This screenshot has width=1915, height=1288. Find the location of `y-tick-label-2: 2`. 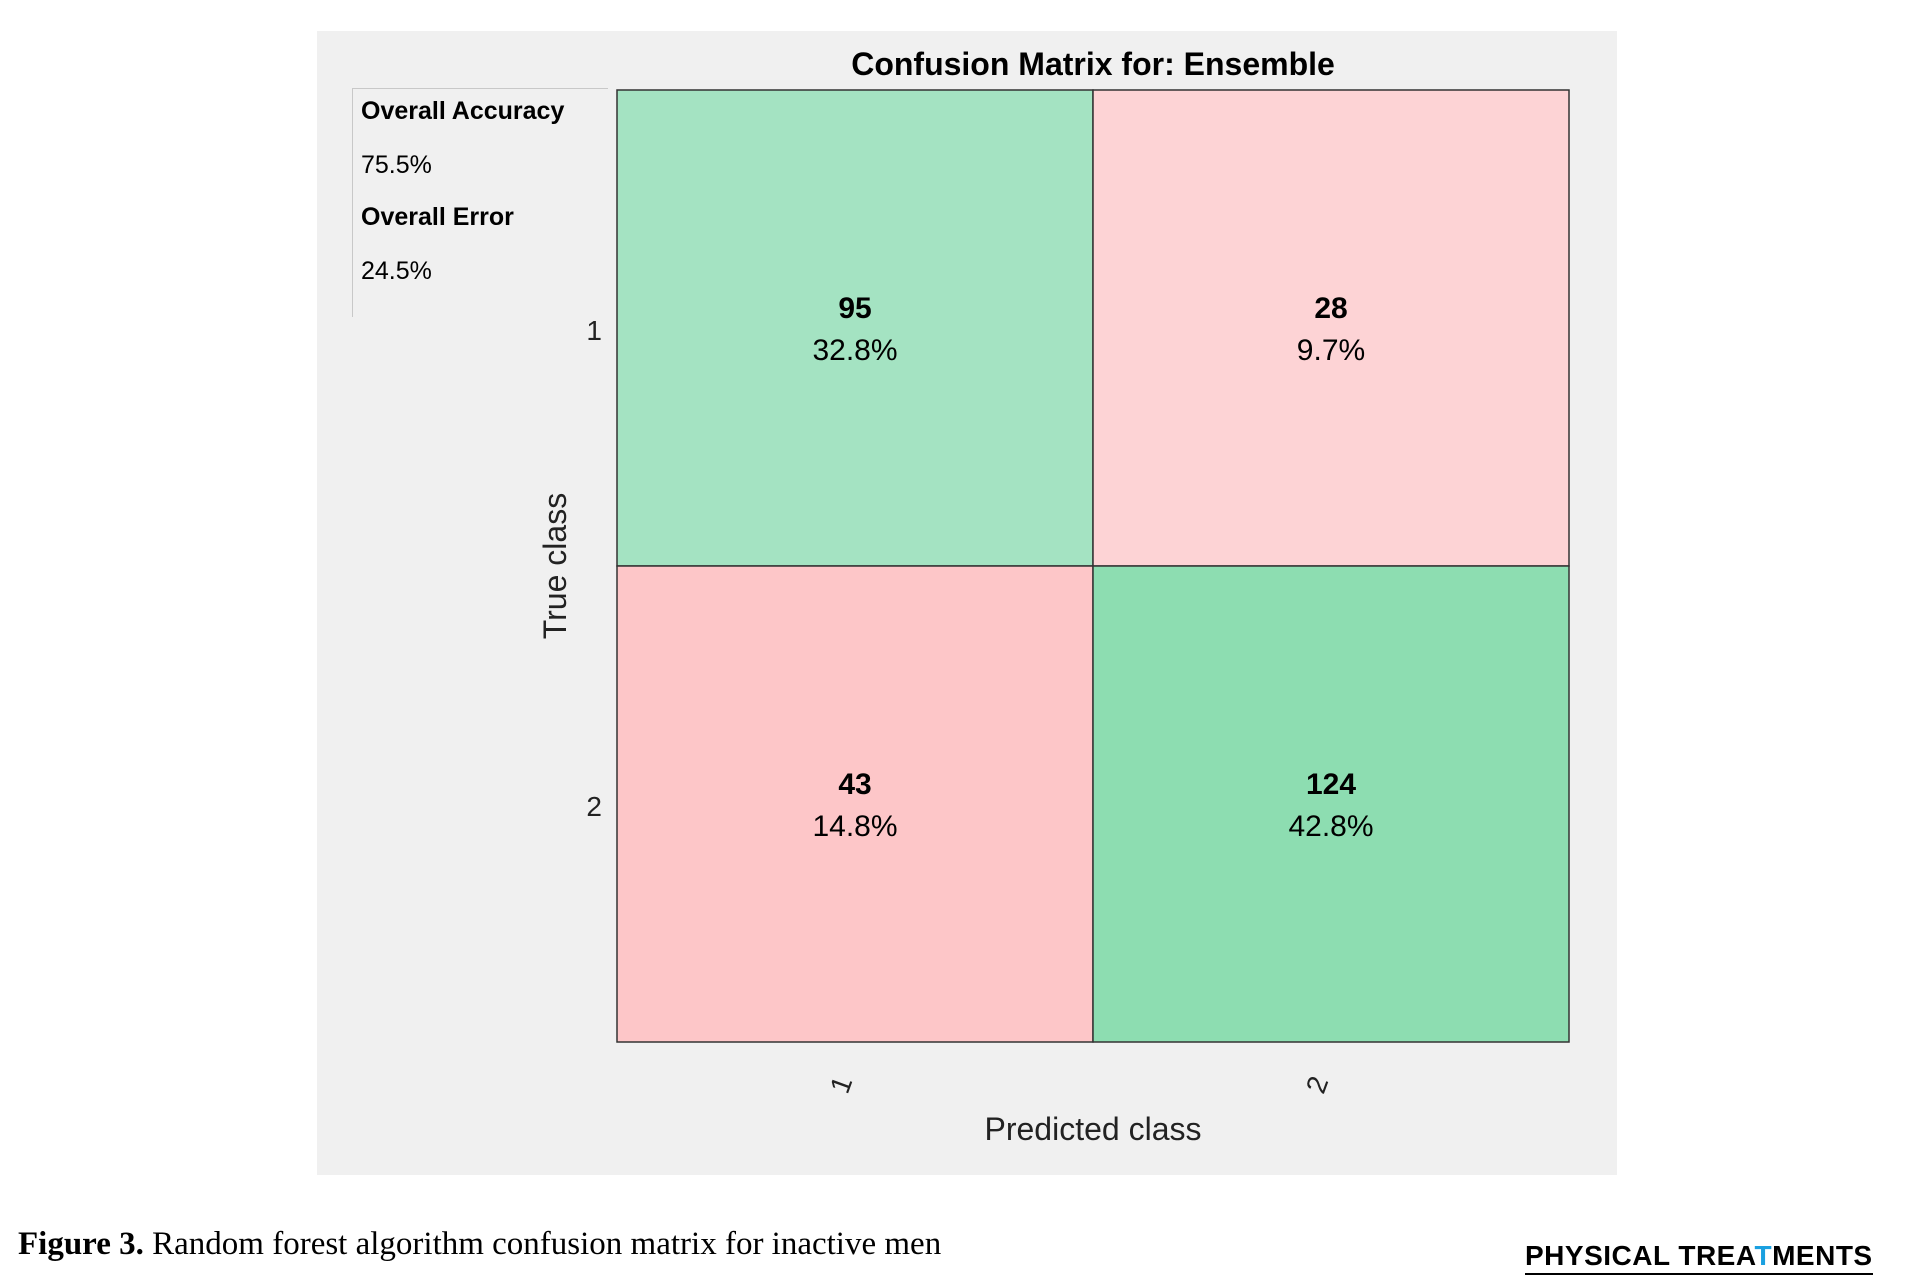

y-tick-label-2: 2 is located at coordinates (594, 806).